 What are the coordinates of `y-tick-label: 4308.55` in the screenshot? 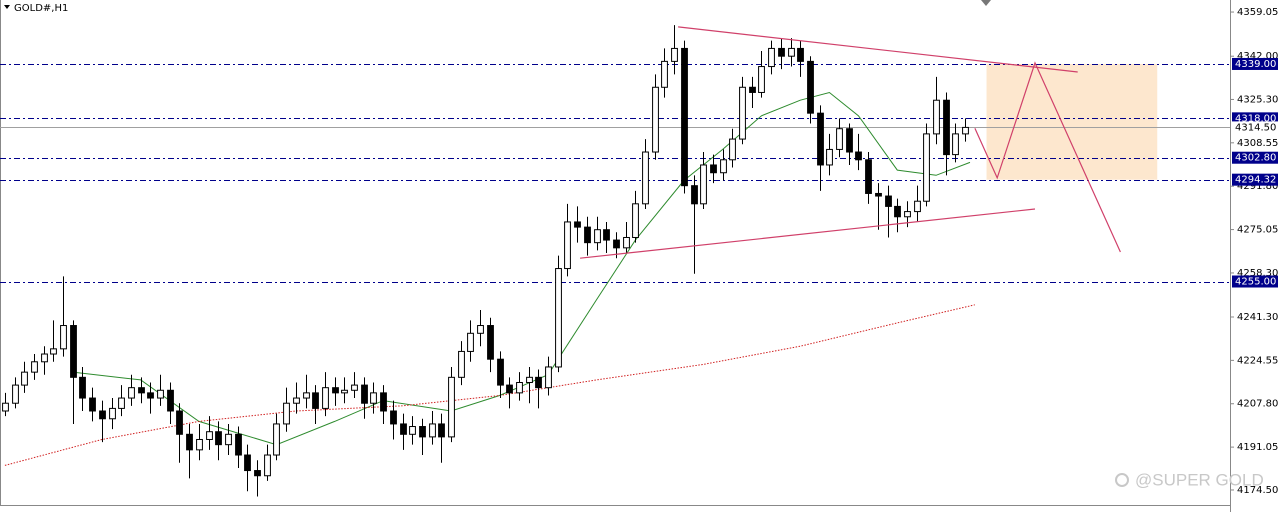 It's located at (1257, 143).